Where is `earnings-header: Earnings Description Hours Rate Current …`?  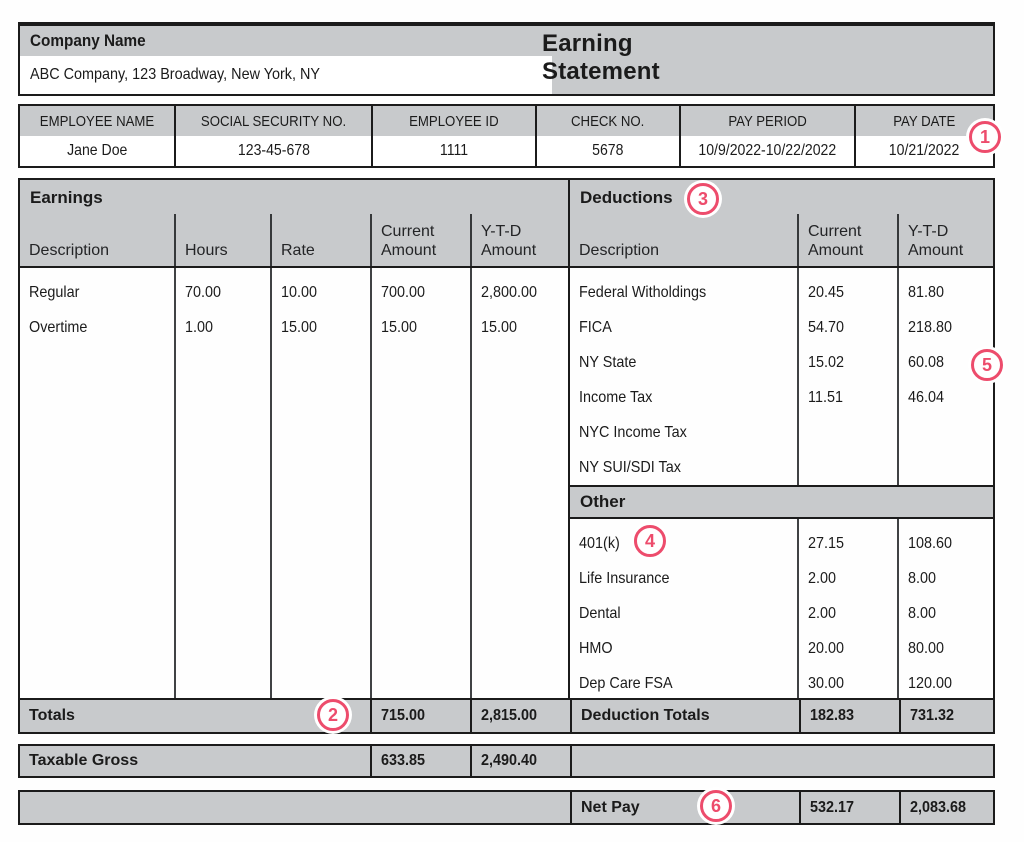
earnings-header: Earnings Description Hours Rate Current … is located at coordinates (294, 224).